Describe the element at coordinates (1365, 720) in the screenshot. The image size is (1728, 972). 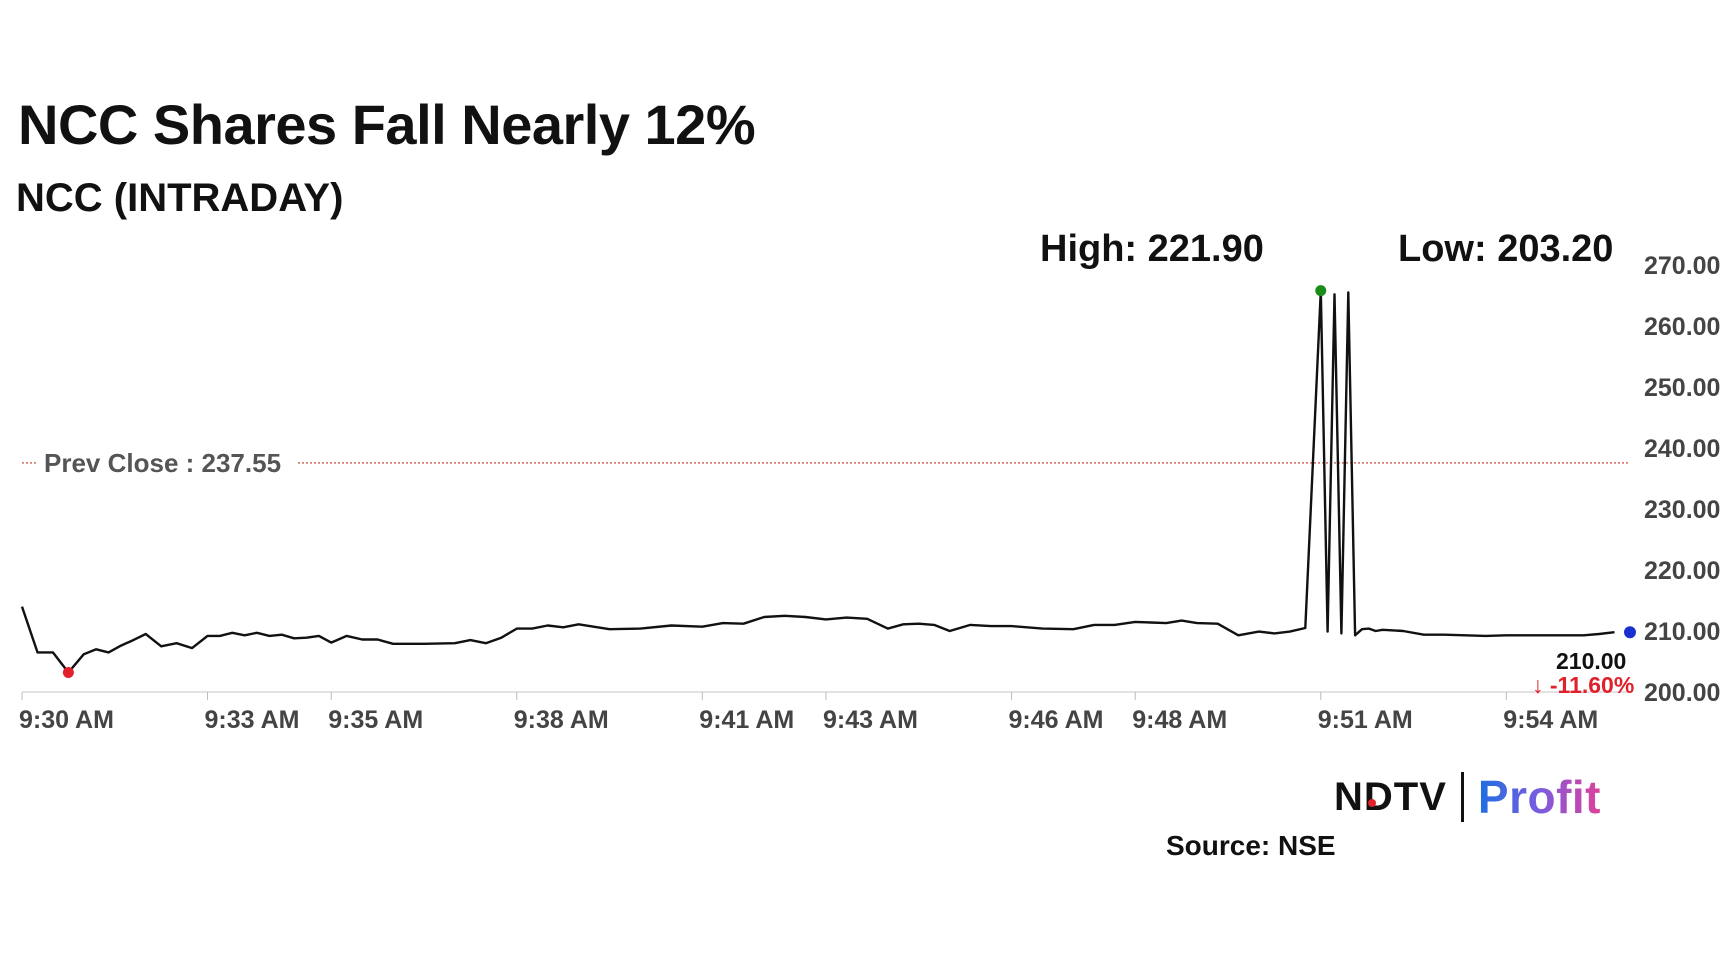
I see `x-tick-label: 9:51 AM` at that location.